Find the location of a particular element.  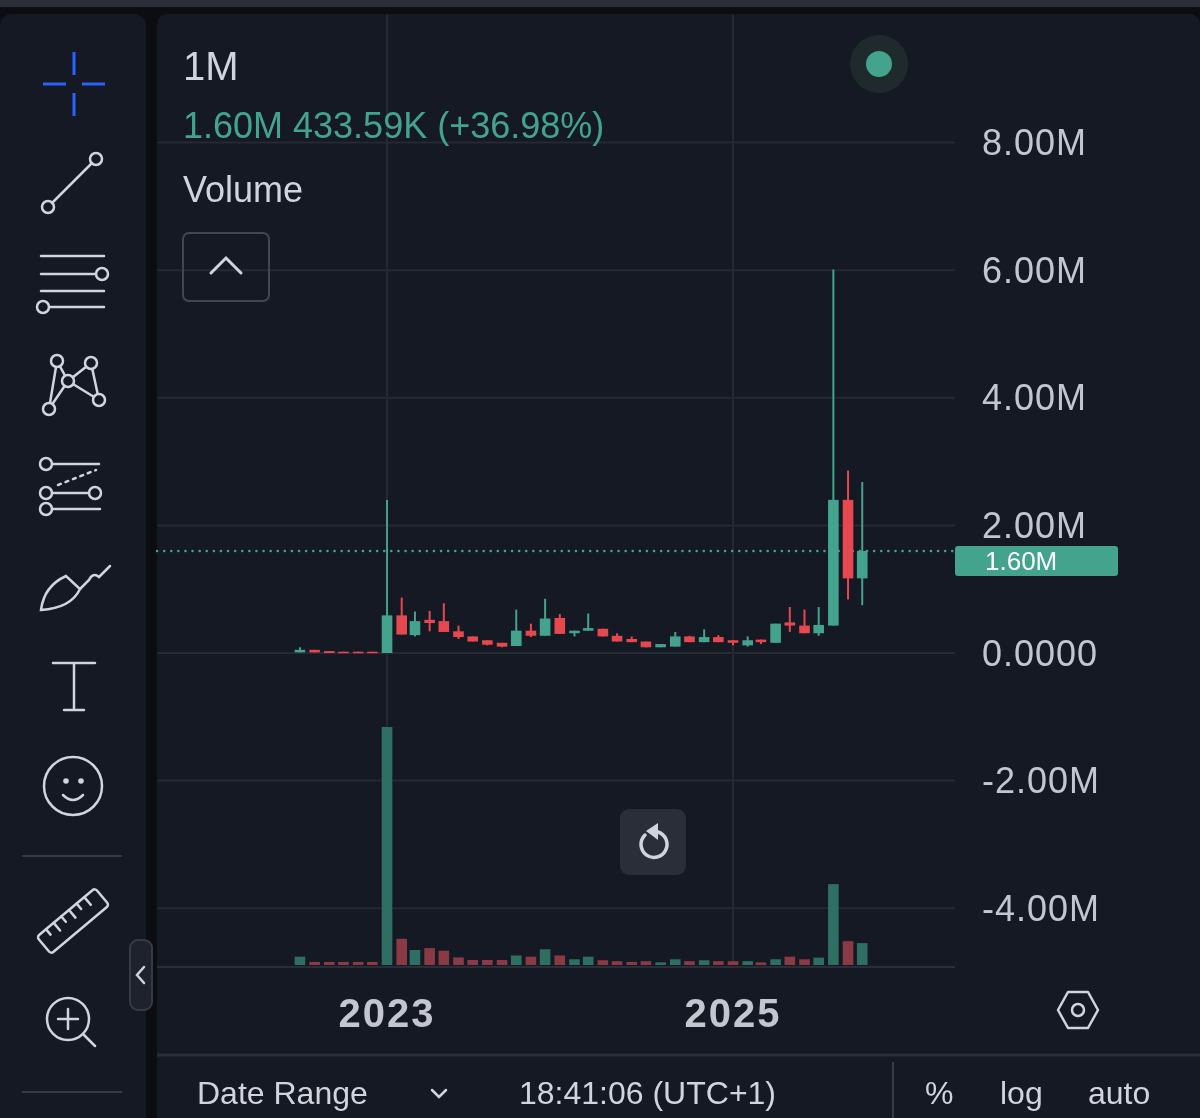

y-tick-label: 2.00M is located at coordinates (1035, 526).